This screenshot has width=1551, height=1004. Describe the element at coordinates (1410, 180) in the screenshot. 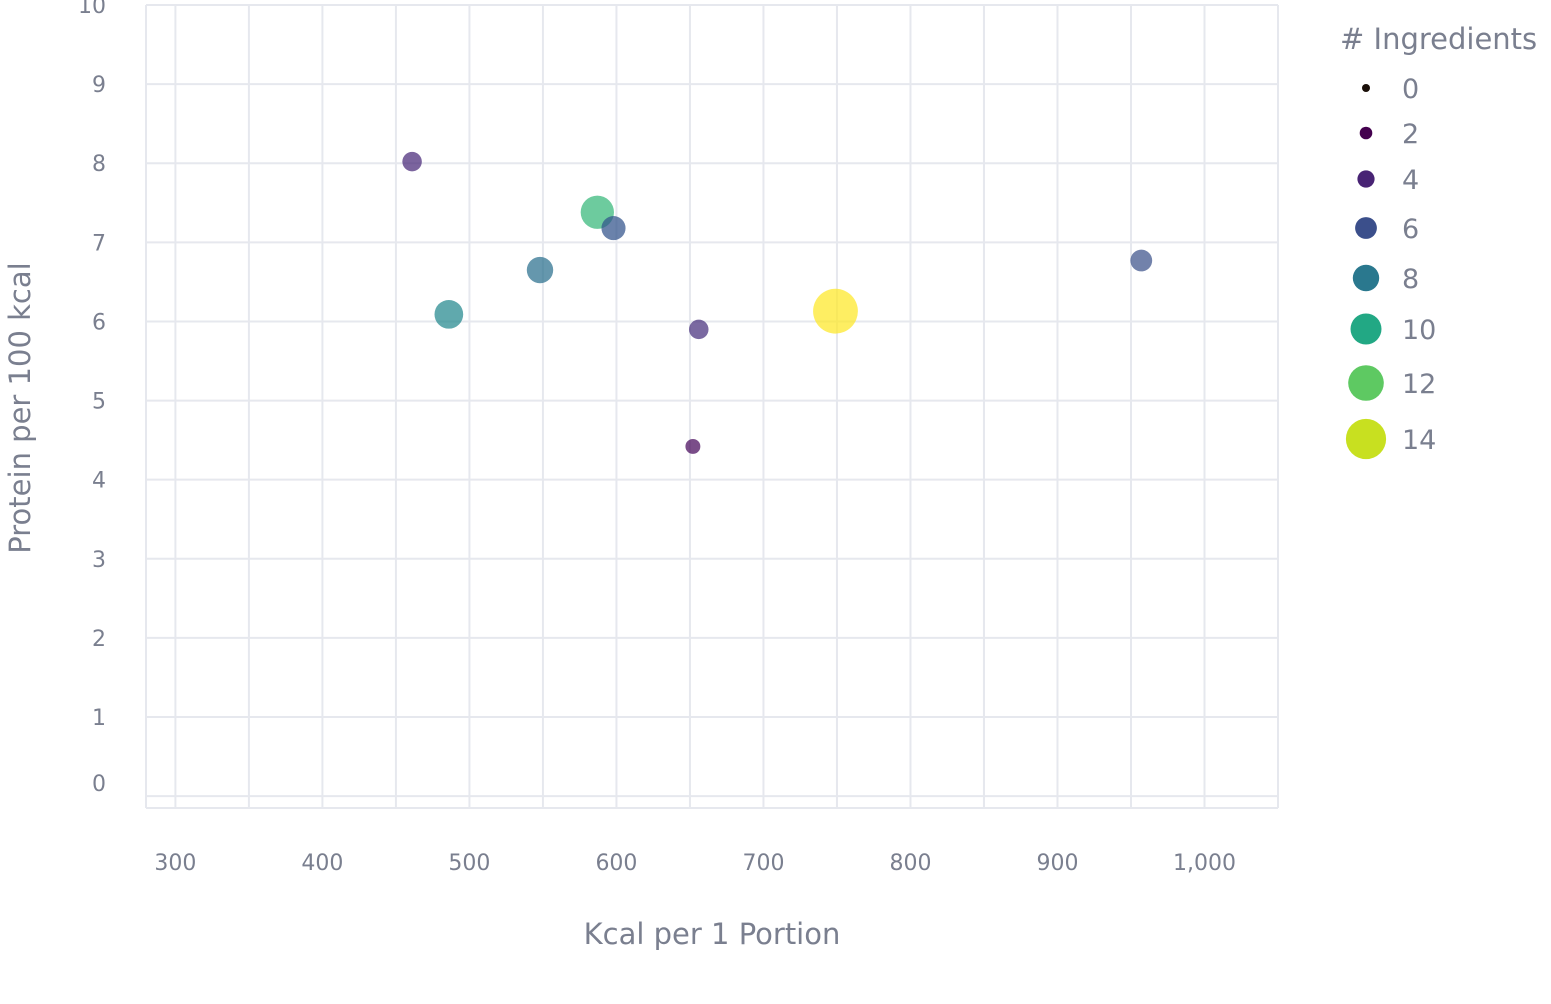

I see `legend-label: 4` at that location.